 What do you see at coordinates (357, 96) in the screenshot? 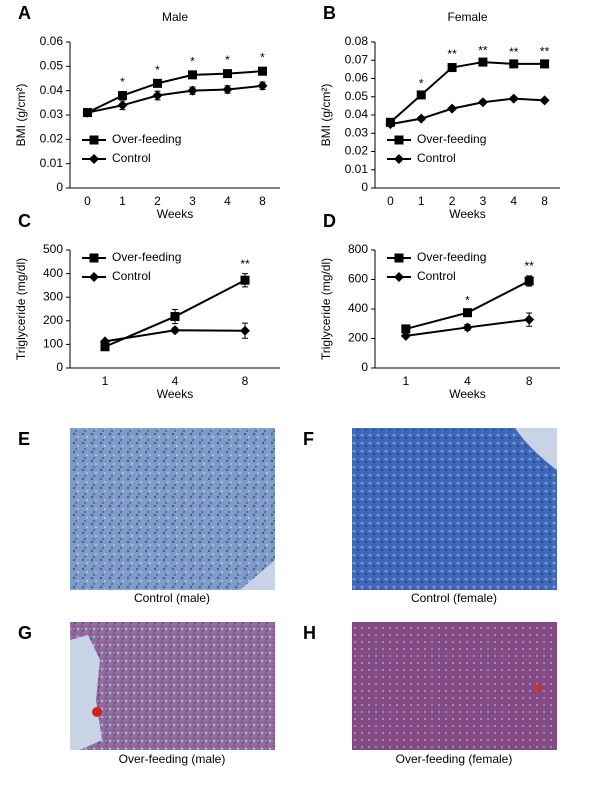
I see `y-tick-label: 0.05` at bounding box center [357, 96].